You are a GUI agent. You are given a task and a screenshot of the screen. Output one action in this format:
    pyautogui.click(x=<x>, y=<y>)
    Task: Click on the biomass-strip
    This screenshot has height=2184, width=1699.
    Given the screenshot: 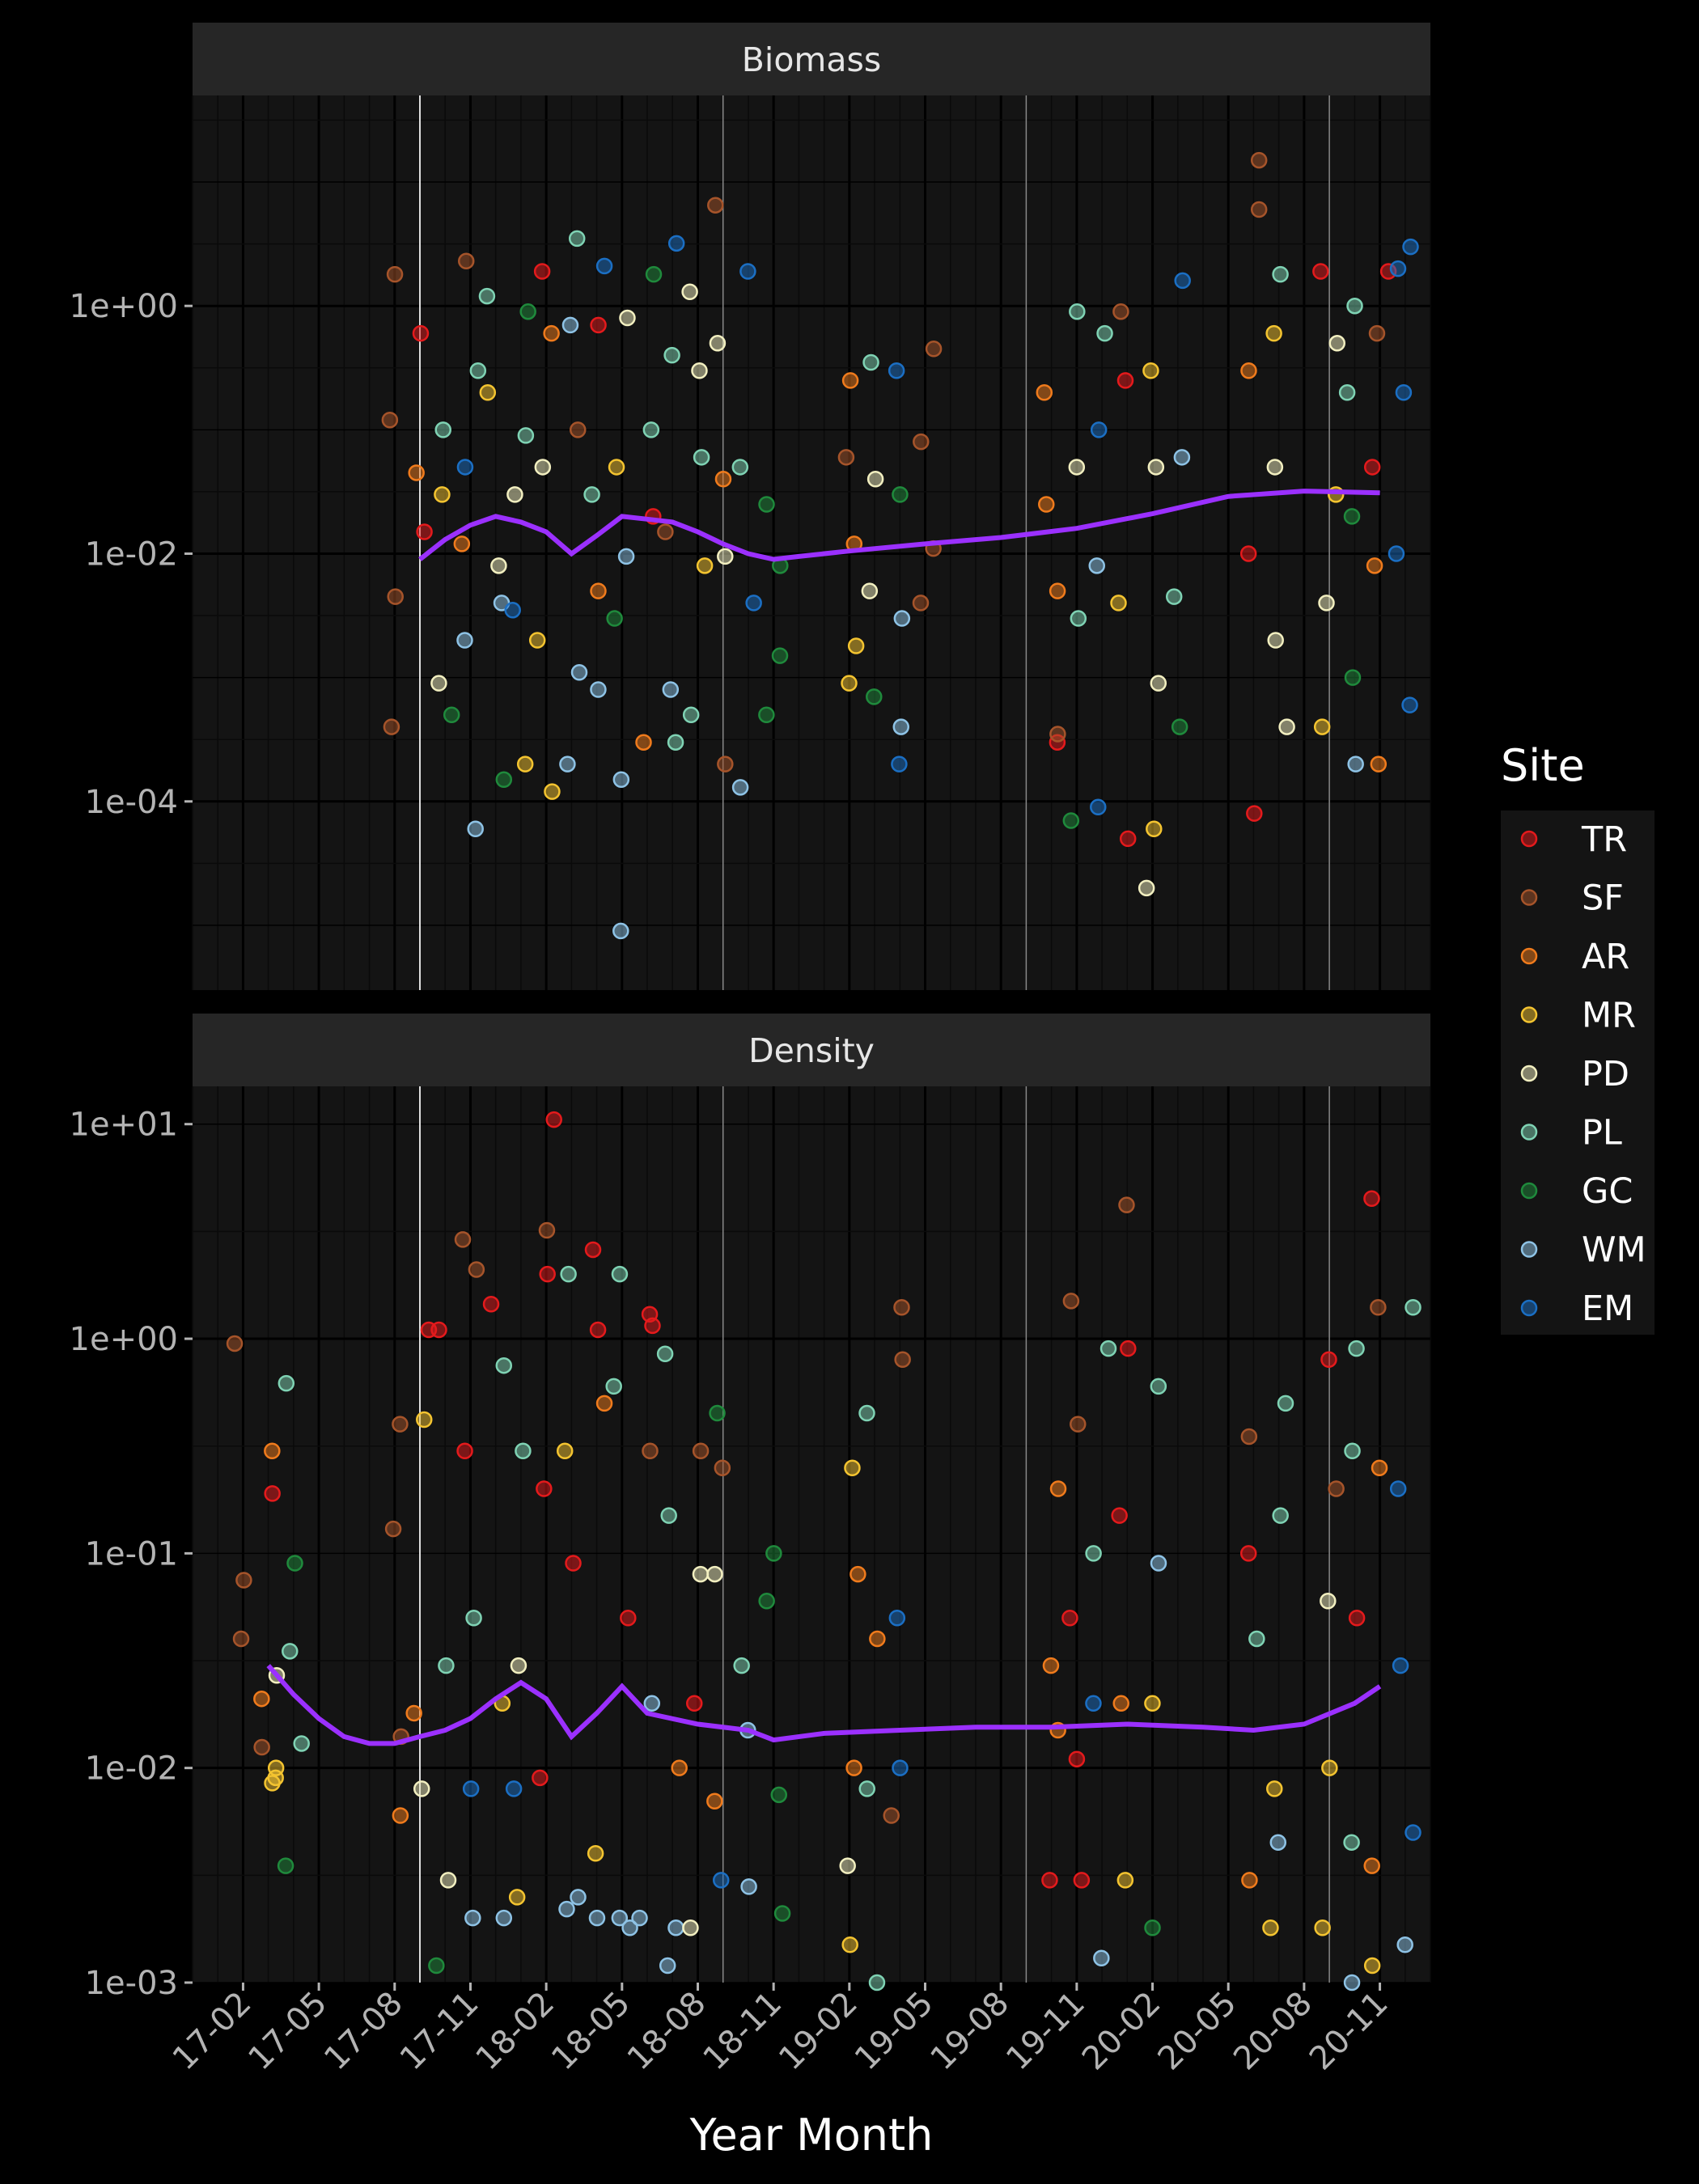 What is the action you would take?
    pyautogui.click(x=811, y=59)
    